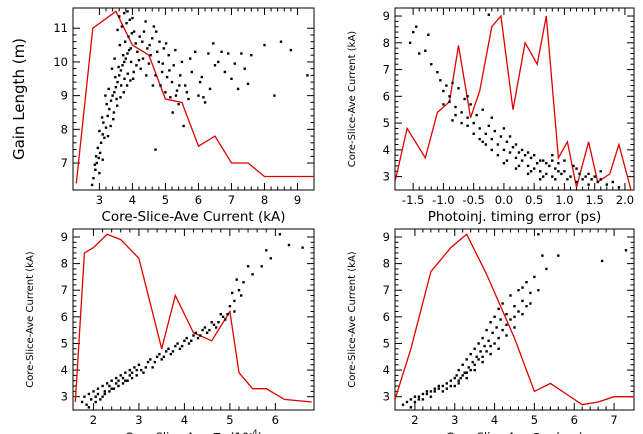  Describe the element at coordinates (275, 420) in the screenshot. I see `x-tick-label: 6` at that location.